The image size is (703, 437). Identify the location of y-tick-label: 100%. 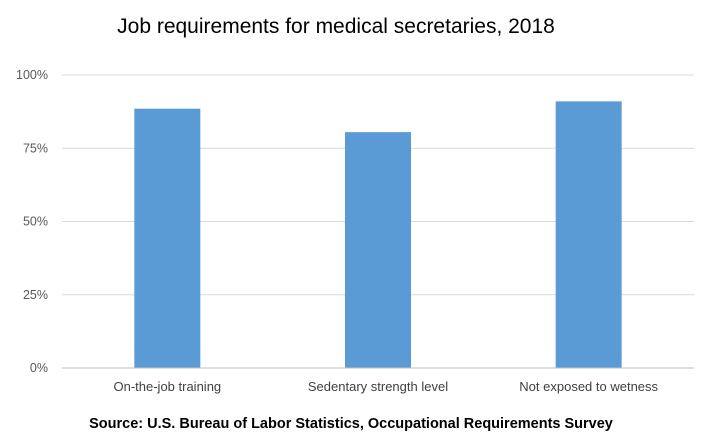
(32, 75).